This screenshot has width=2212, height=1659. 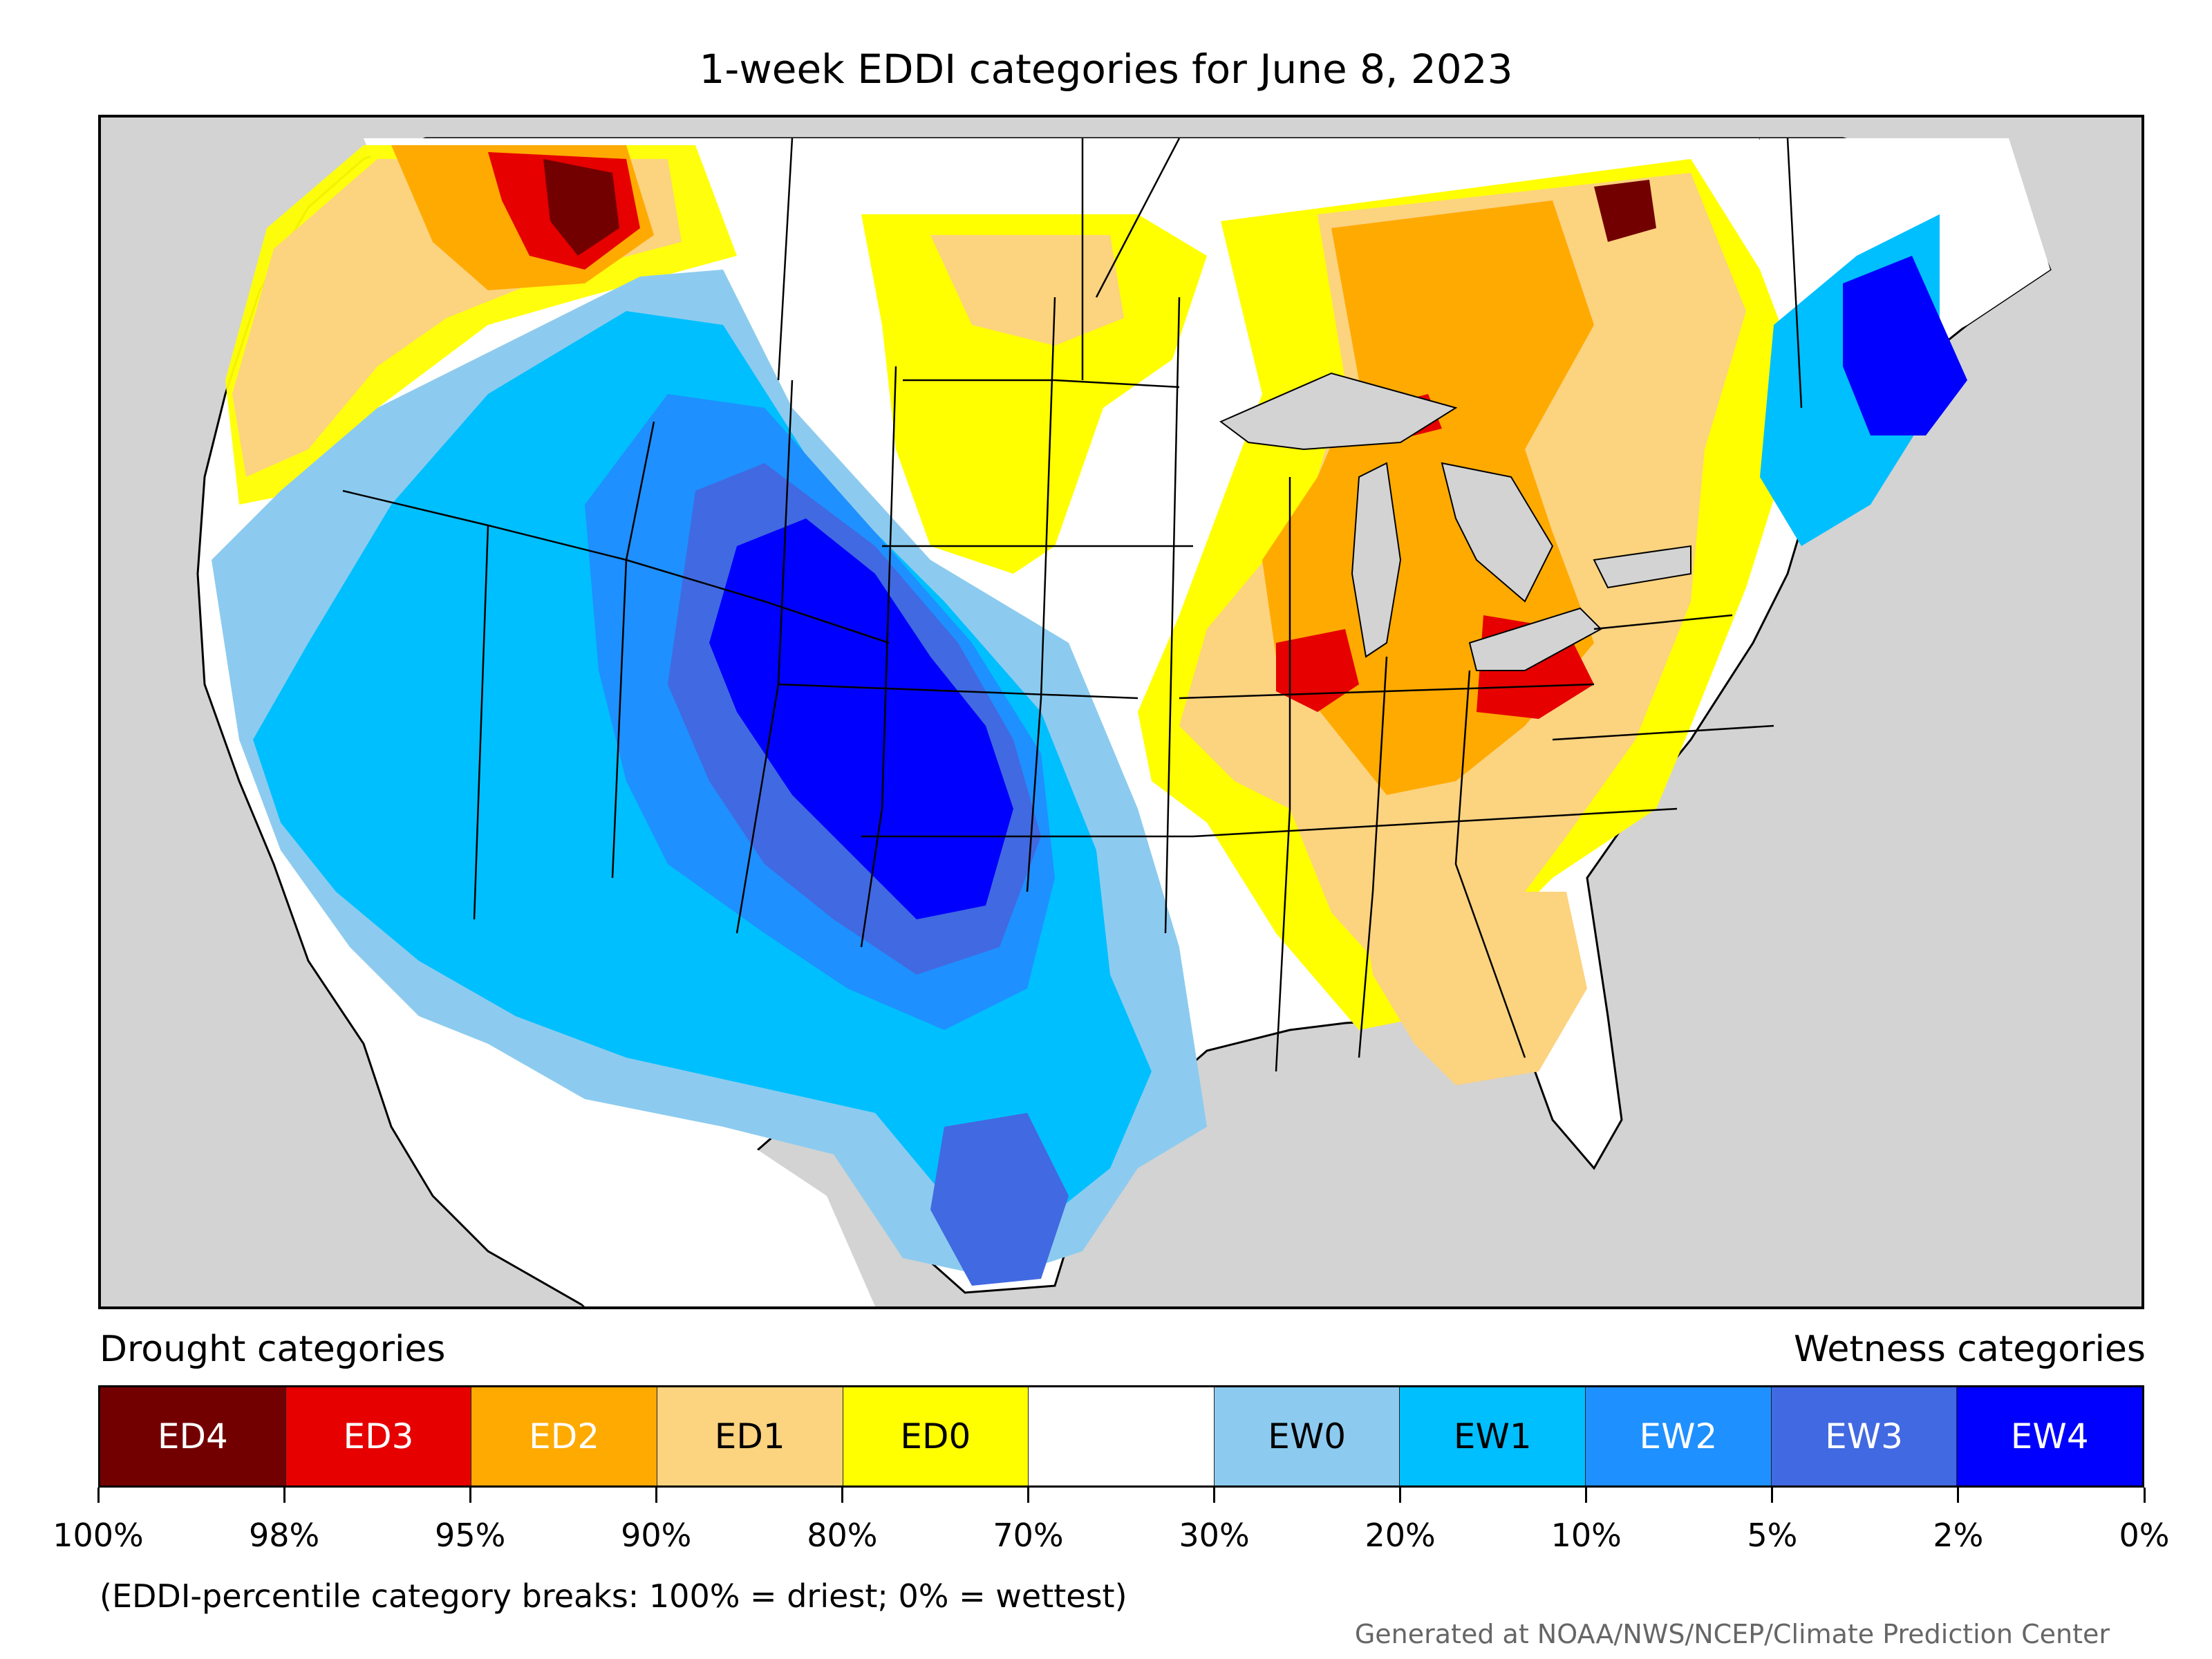 What do you see at coordinates (750, 1436) in the screenshot?
I see `legend-box-ed1: ED1` at bounding box center [750, 1436].